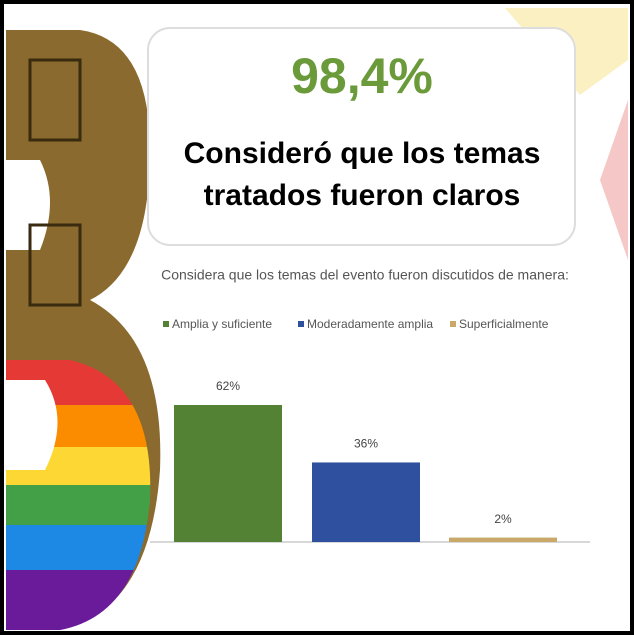 The width and height of the screenshot is (634, 635). I want to click on value-label: 62%, so click(228, 386).